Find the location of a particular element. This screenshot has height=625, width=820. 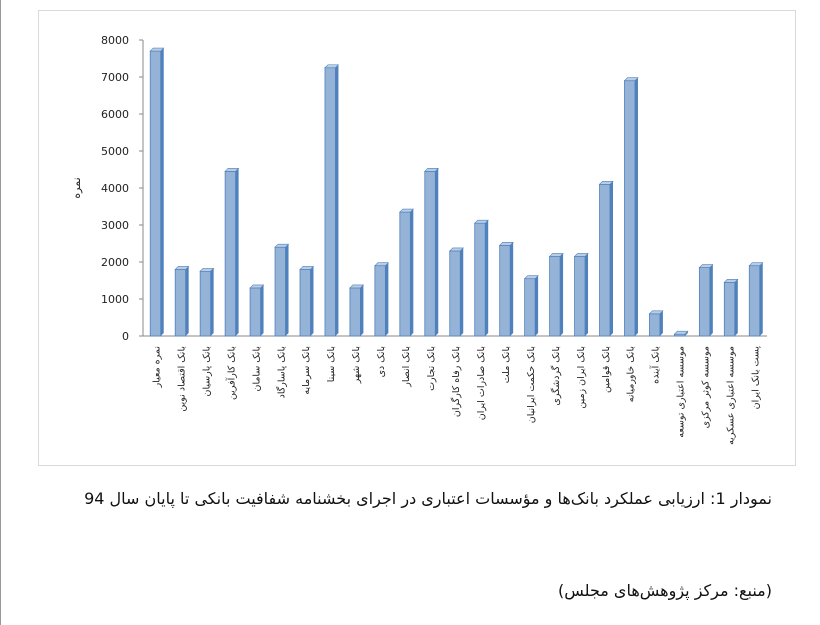

y-tick-label: 5000 is located at coordinates (115, 151).